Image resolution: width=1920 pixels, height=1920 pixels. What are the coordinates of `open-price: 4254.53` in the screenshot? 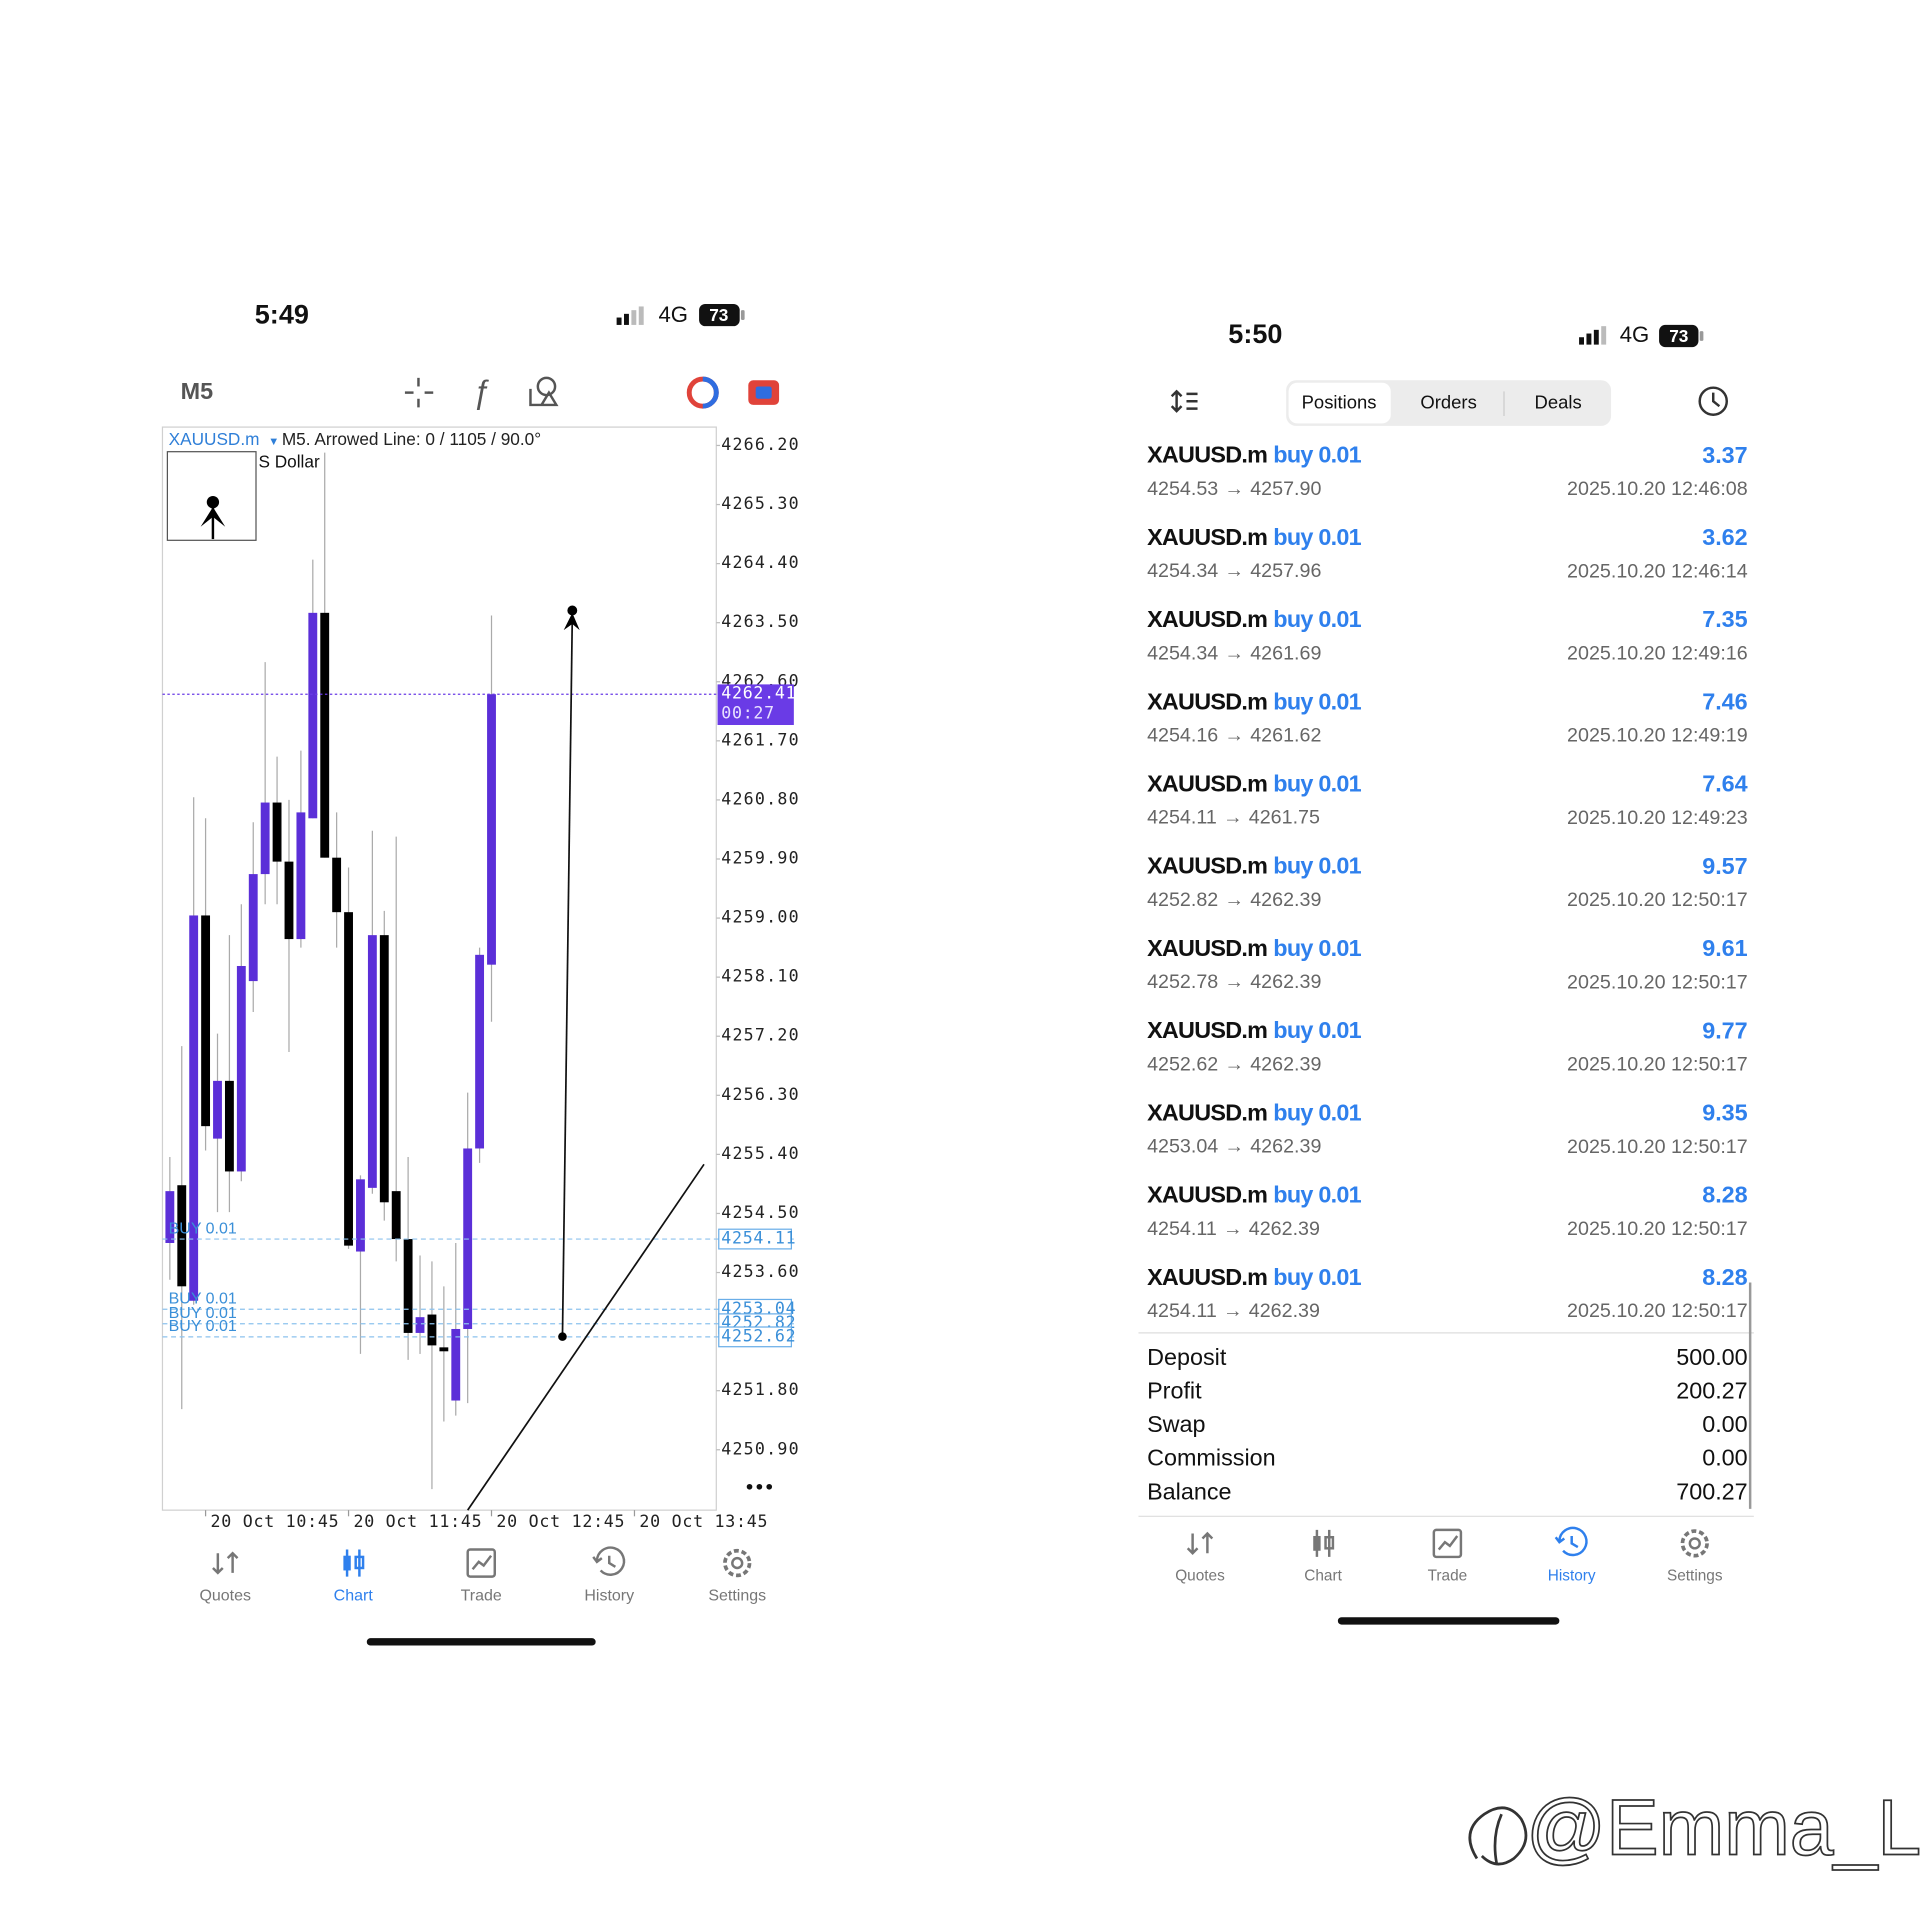 It's located at (1182, 489).